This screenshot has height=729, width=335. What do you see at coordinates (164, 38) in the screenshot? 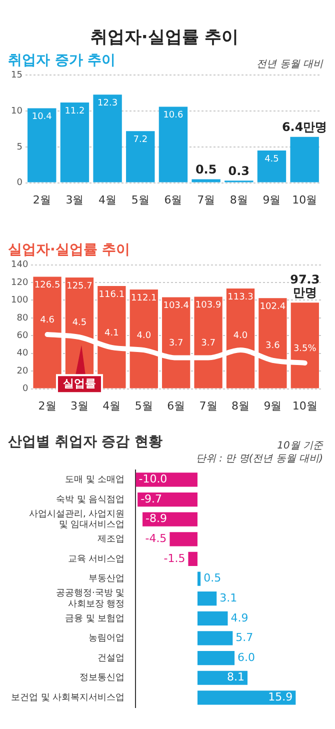
I see `chart-title: 취업자·실업률 추이` at bounding box center [164, 38].